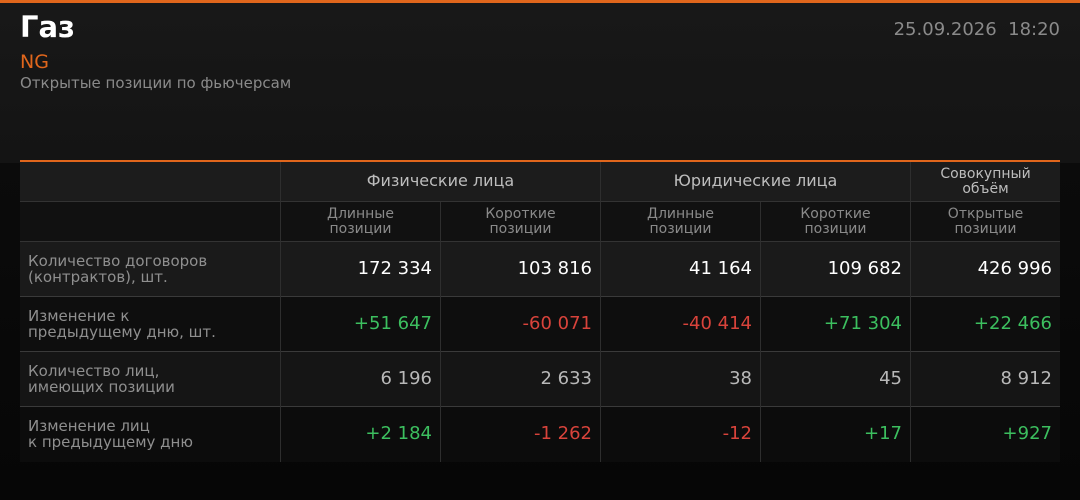 The image size is (1080, 500). I want to click on value-cell: +22 466, so click(985, 324).